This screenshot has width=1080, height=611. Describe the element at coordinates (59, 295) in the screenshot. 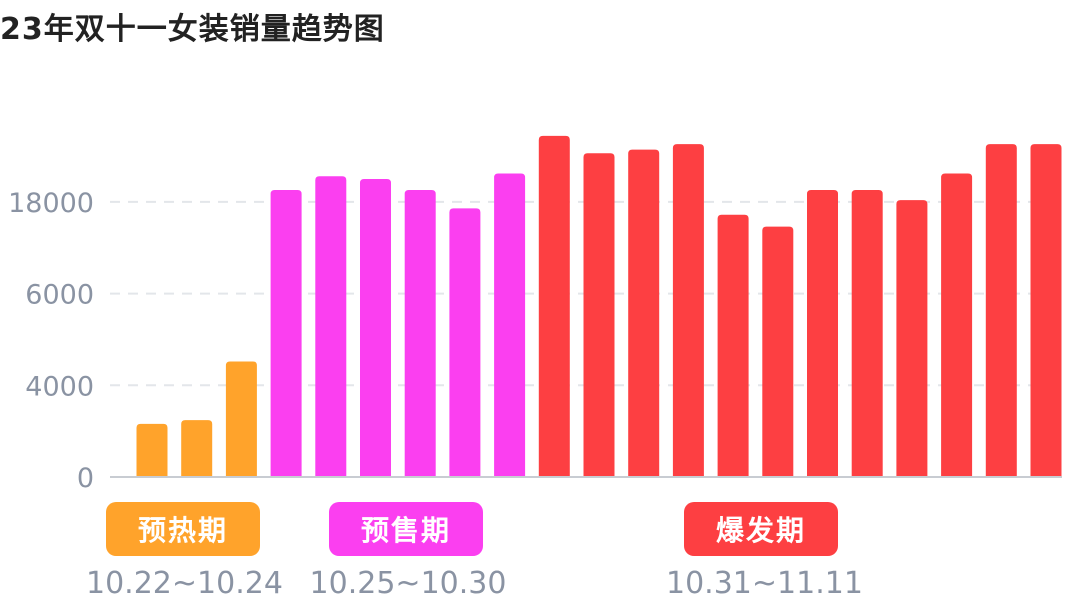

I see `y-tick-6000: 6000` at that location.